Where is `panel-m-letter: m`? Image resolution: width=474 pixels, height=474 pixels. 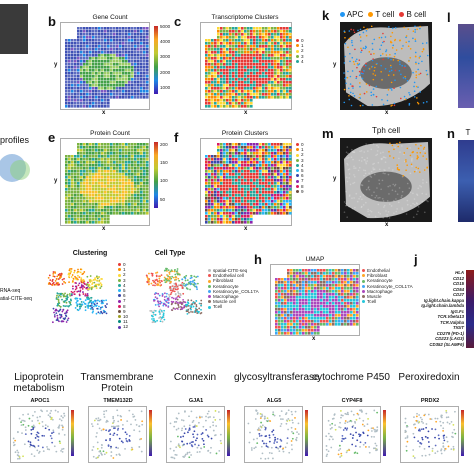 panel-m-letter: m is located at coordinates (328, 133).